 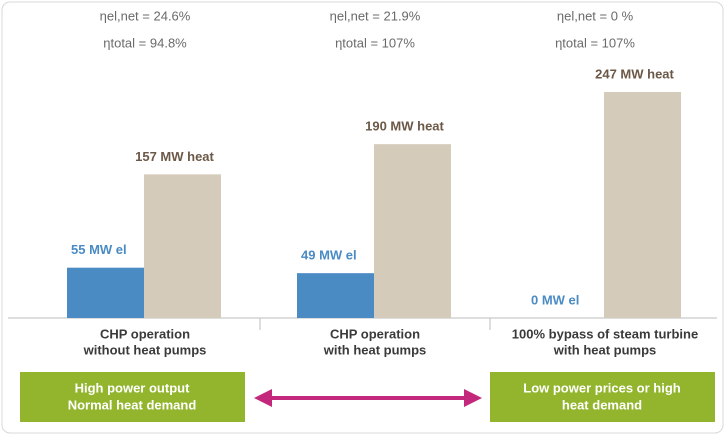 I want to click on value-label: 157 MW heat, so click(x=174, y=156).